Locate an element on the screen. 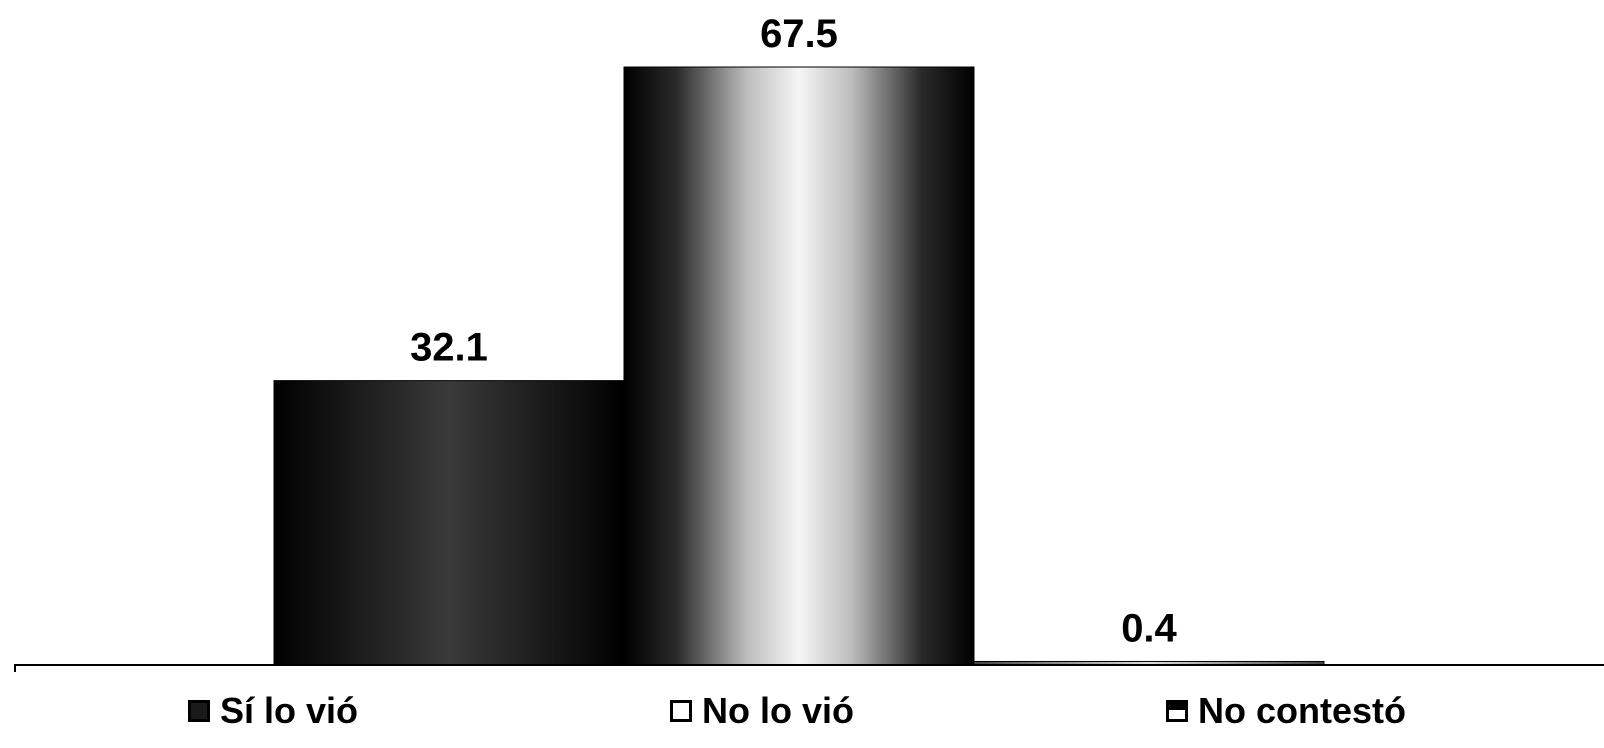  chart-legend: Sí lo vió No lo vió No contestó is located at coordinates (802, 715).